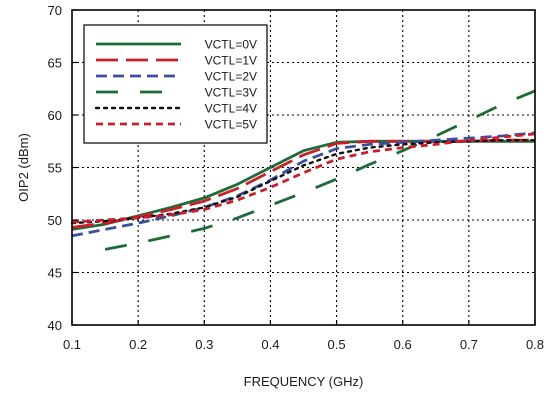 Image resolution: width=548 pixels, height=393 pixels. I want to click on legend-label: VCTL=0V, so click(231, 45).